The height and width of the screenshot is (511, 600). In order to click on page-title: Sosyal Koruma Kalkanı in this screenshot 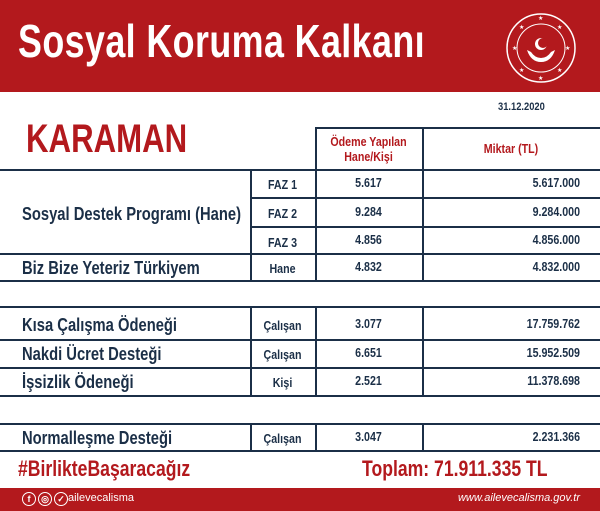, I will do `click(222, 41)`.